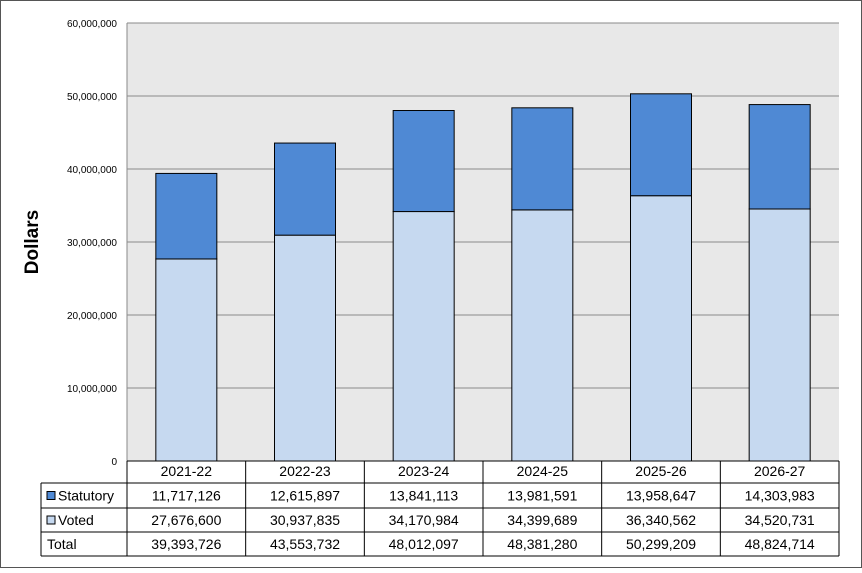 Image resolution: width=862 pixels, height=573 pixels. What do you see at coordinates (305, 471) in the screenshot?
I see `x-tick-label: 2022-23` at bounding box center [305, 471].